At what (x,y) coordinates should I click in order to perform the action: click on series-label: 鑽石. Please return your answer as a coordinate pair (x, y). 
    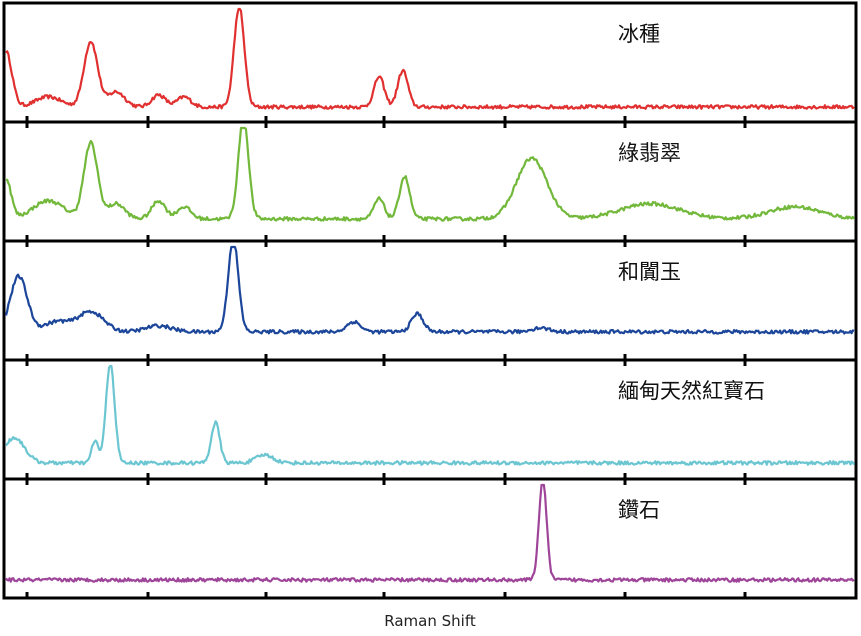
    Looking at the image, I should click on (639, 510).